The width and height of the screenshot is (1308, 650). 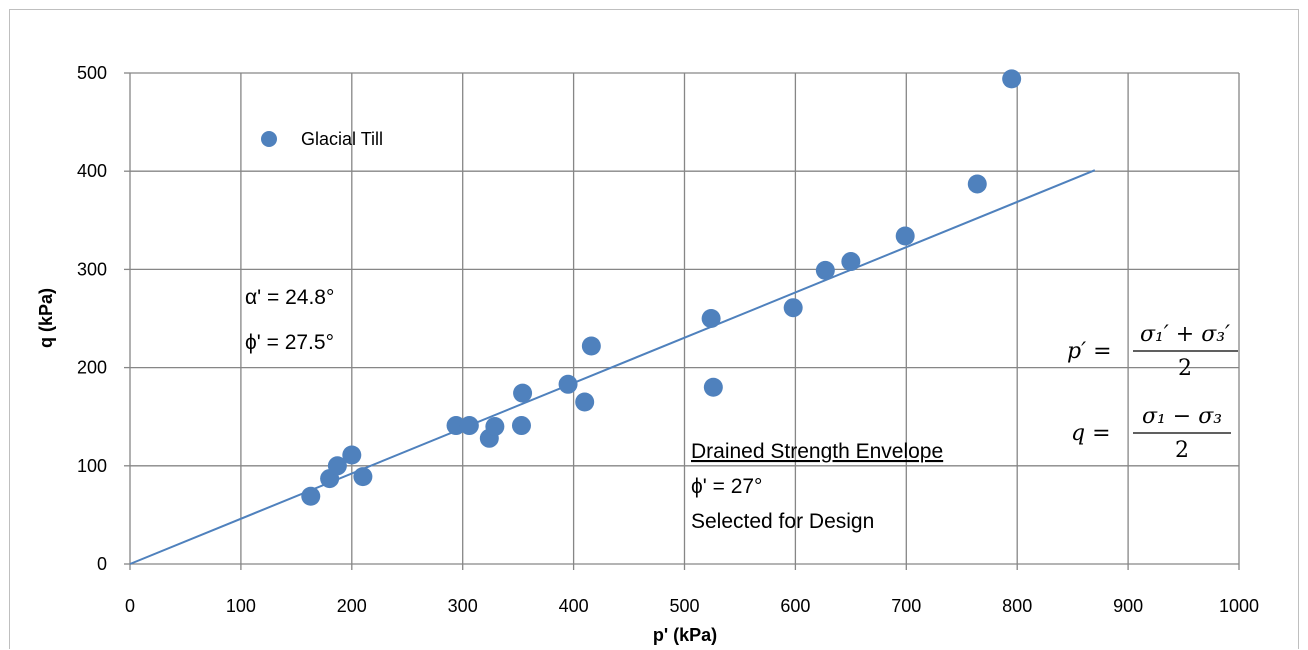 What do you see at coordinates (1151, 433) in the screenshot?
I see `q-equation: q = σ₁ − σ₃ 2` at bounding box center [1151, 433].